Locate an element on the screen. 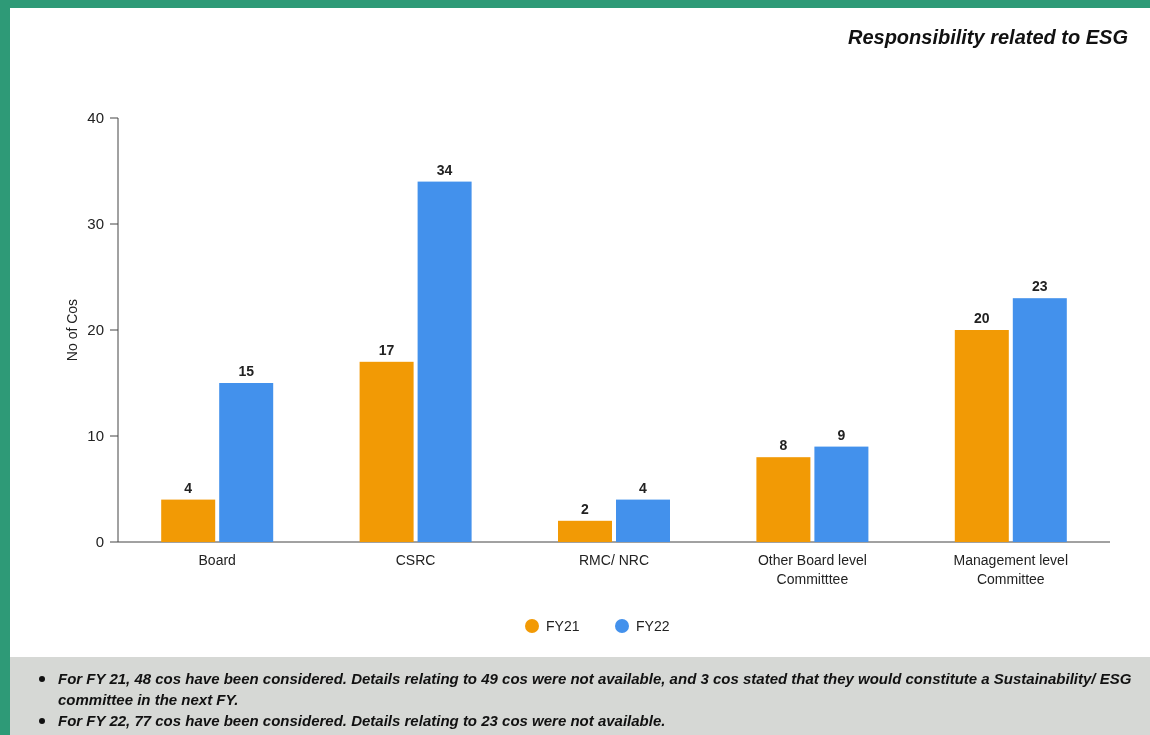  text: For FY 21, 48 cos have been considered. Details relating to 49 cos were not available, and 3 cos stated that they would constitute a Sustainability/ ESG committee in the next FY. is located at coordinates (595, 689).